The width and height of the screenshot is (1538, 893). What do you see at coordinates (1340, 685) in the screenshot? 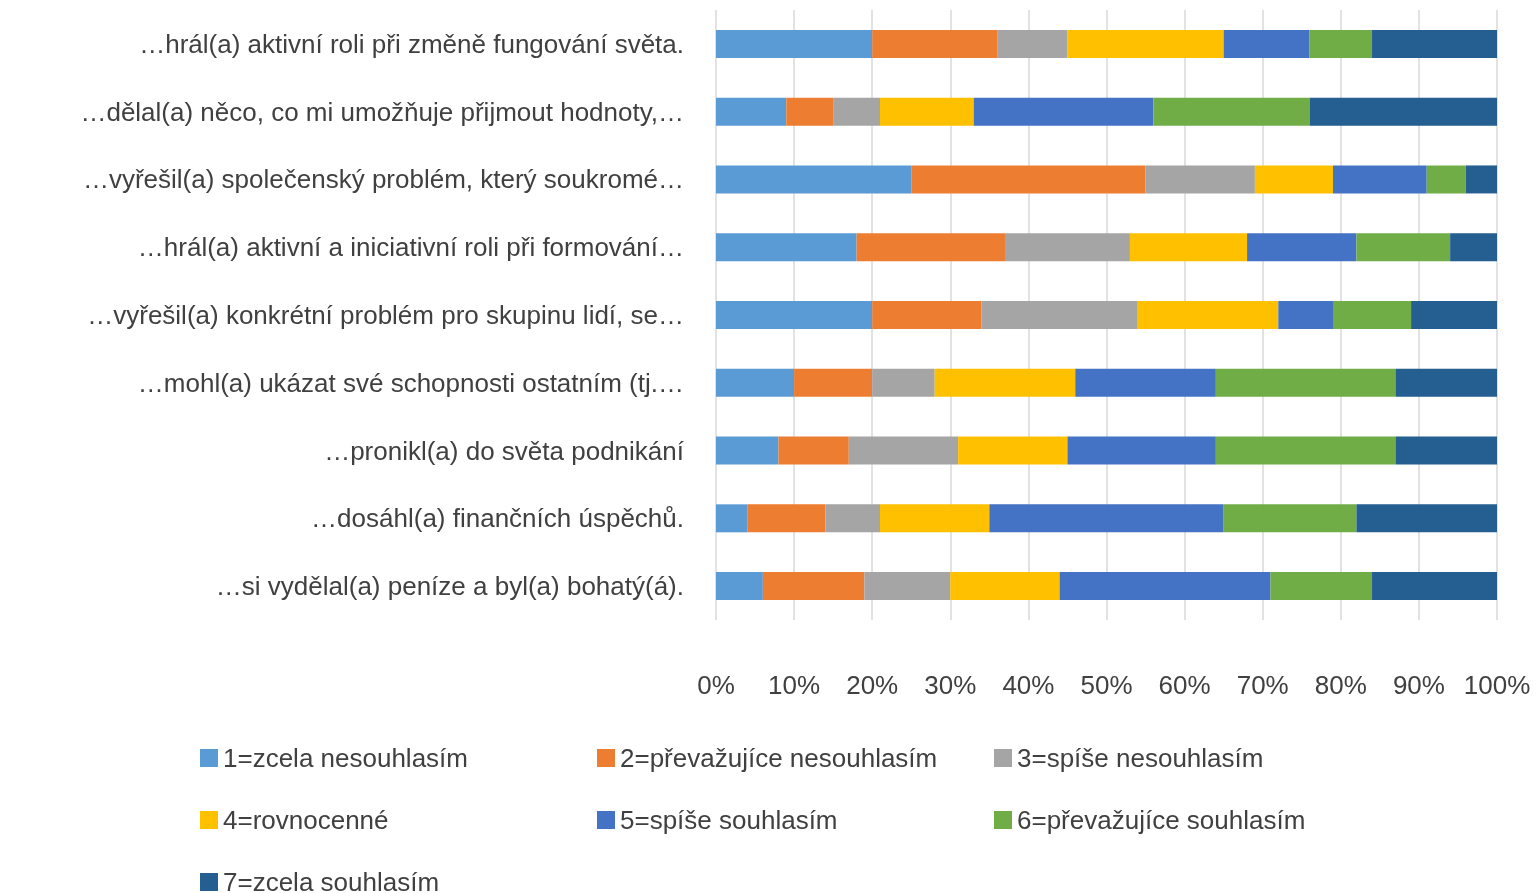
I see `x-tick-label: 80%` at bounding box center [1340, 685].